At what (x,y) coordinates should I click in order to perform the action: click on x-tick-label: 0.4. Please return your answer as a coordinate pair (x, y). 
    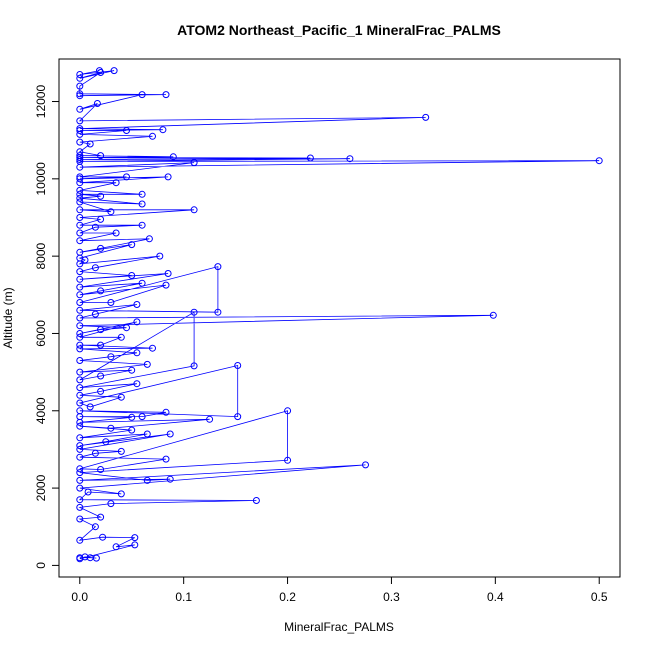
    Looking at the image, I should click on (495, 597).